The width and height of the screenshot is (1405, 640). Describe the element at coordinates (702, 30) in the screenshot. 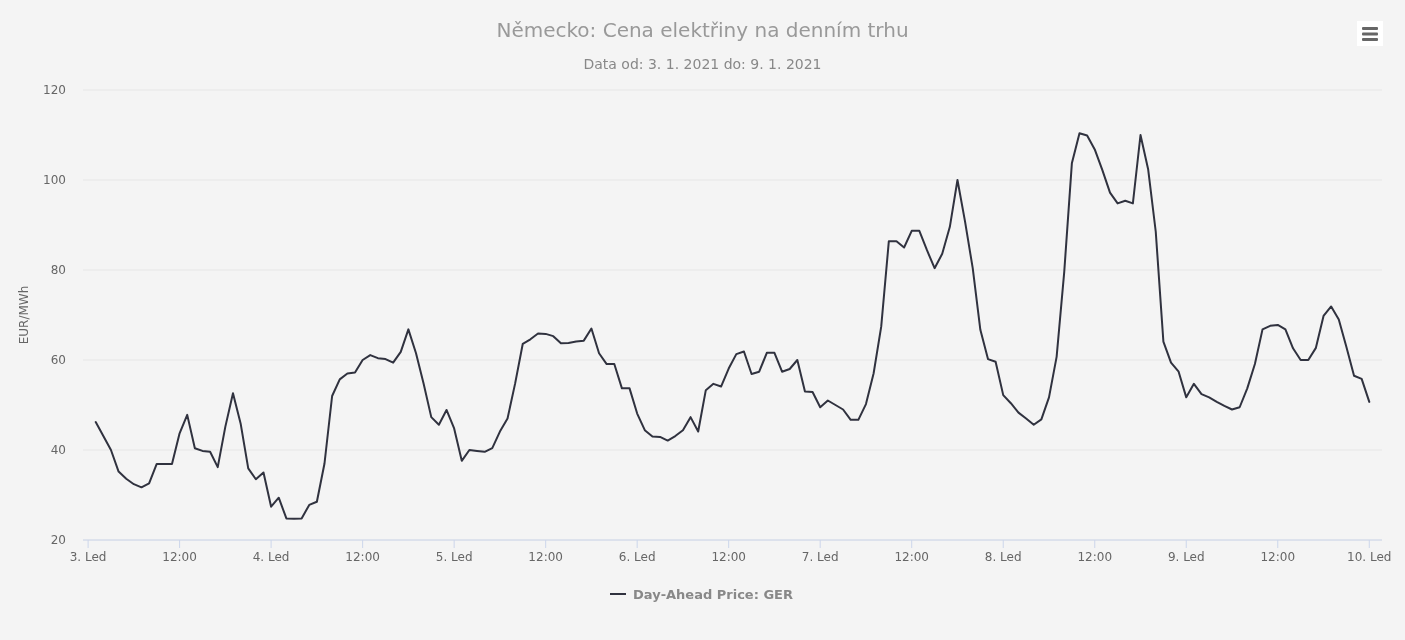

I see `chart-title: Německo: Cena elektřiny na denním trhu` at that location.